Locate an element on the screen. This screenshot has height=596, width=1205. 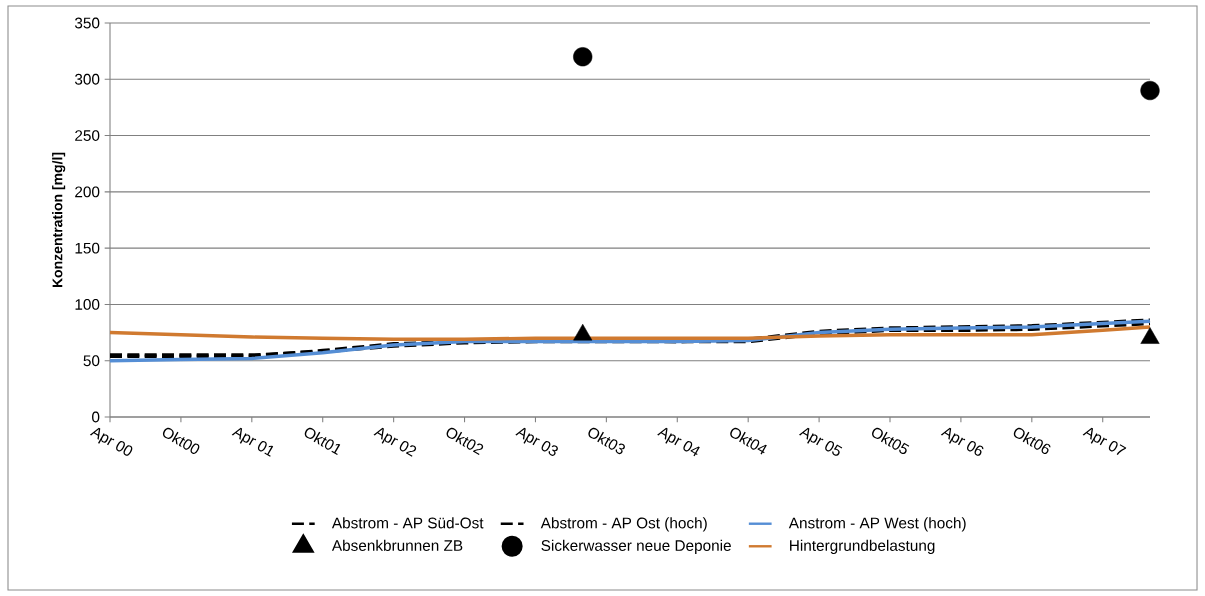
y-tick-label: 300 is located at coordinates (87, 79).